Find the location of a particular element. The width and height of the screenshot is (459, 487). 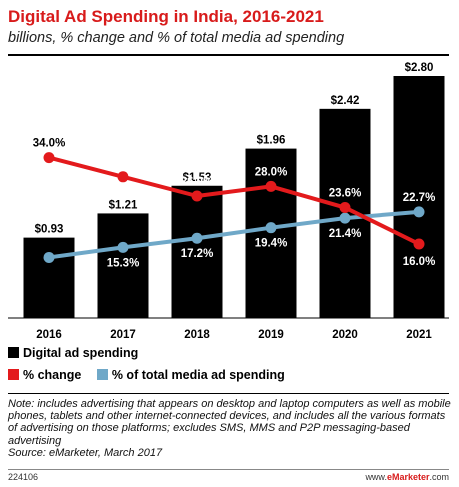

legend-item-change: % change is located at coordinates (44, 375).